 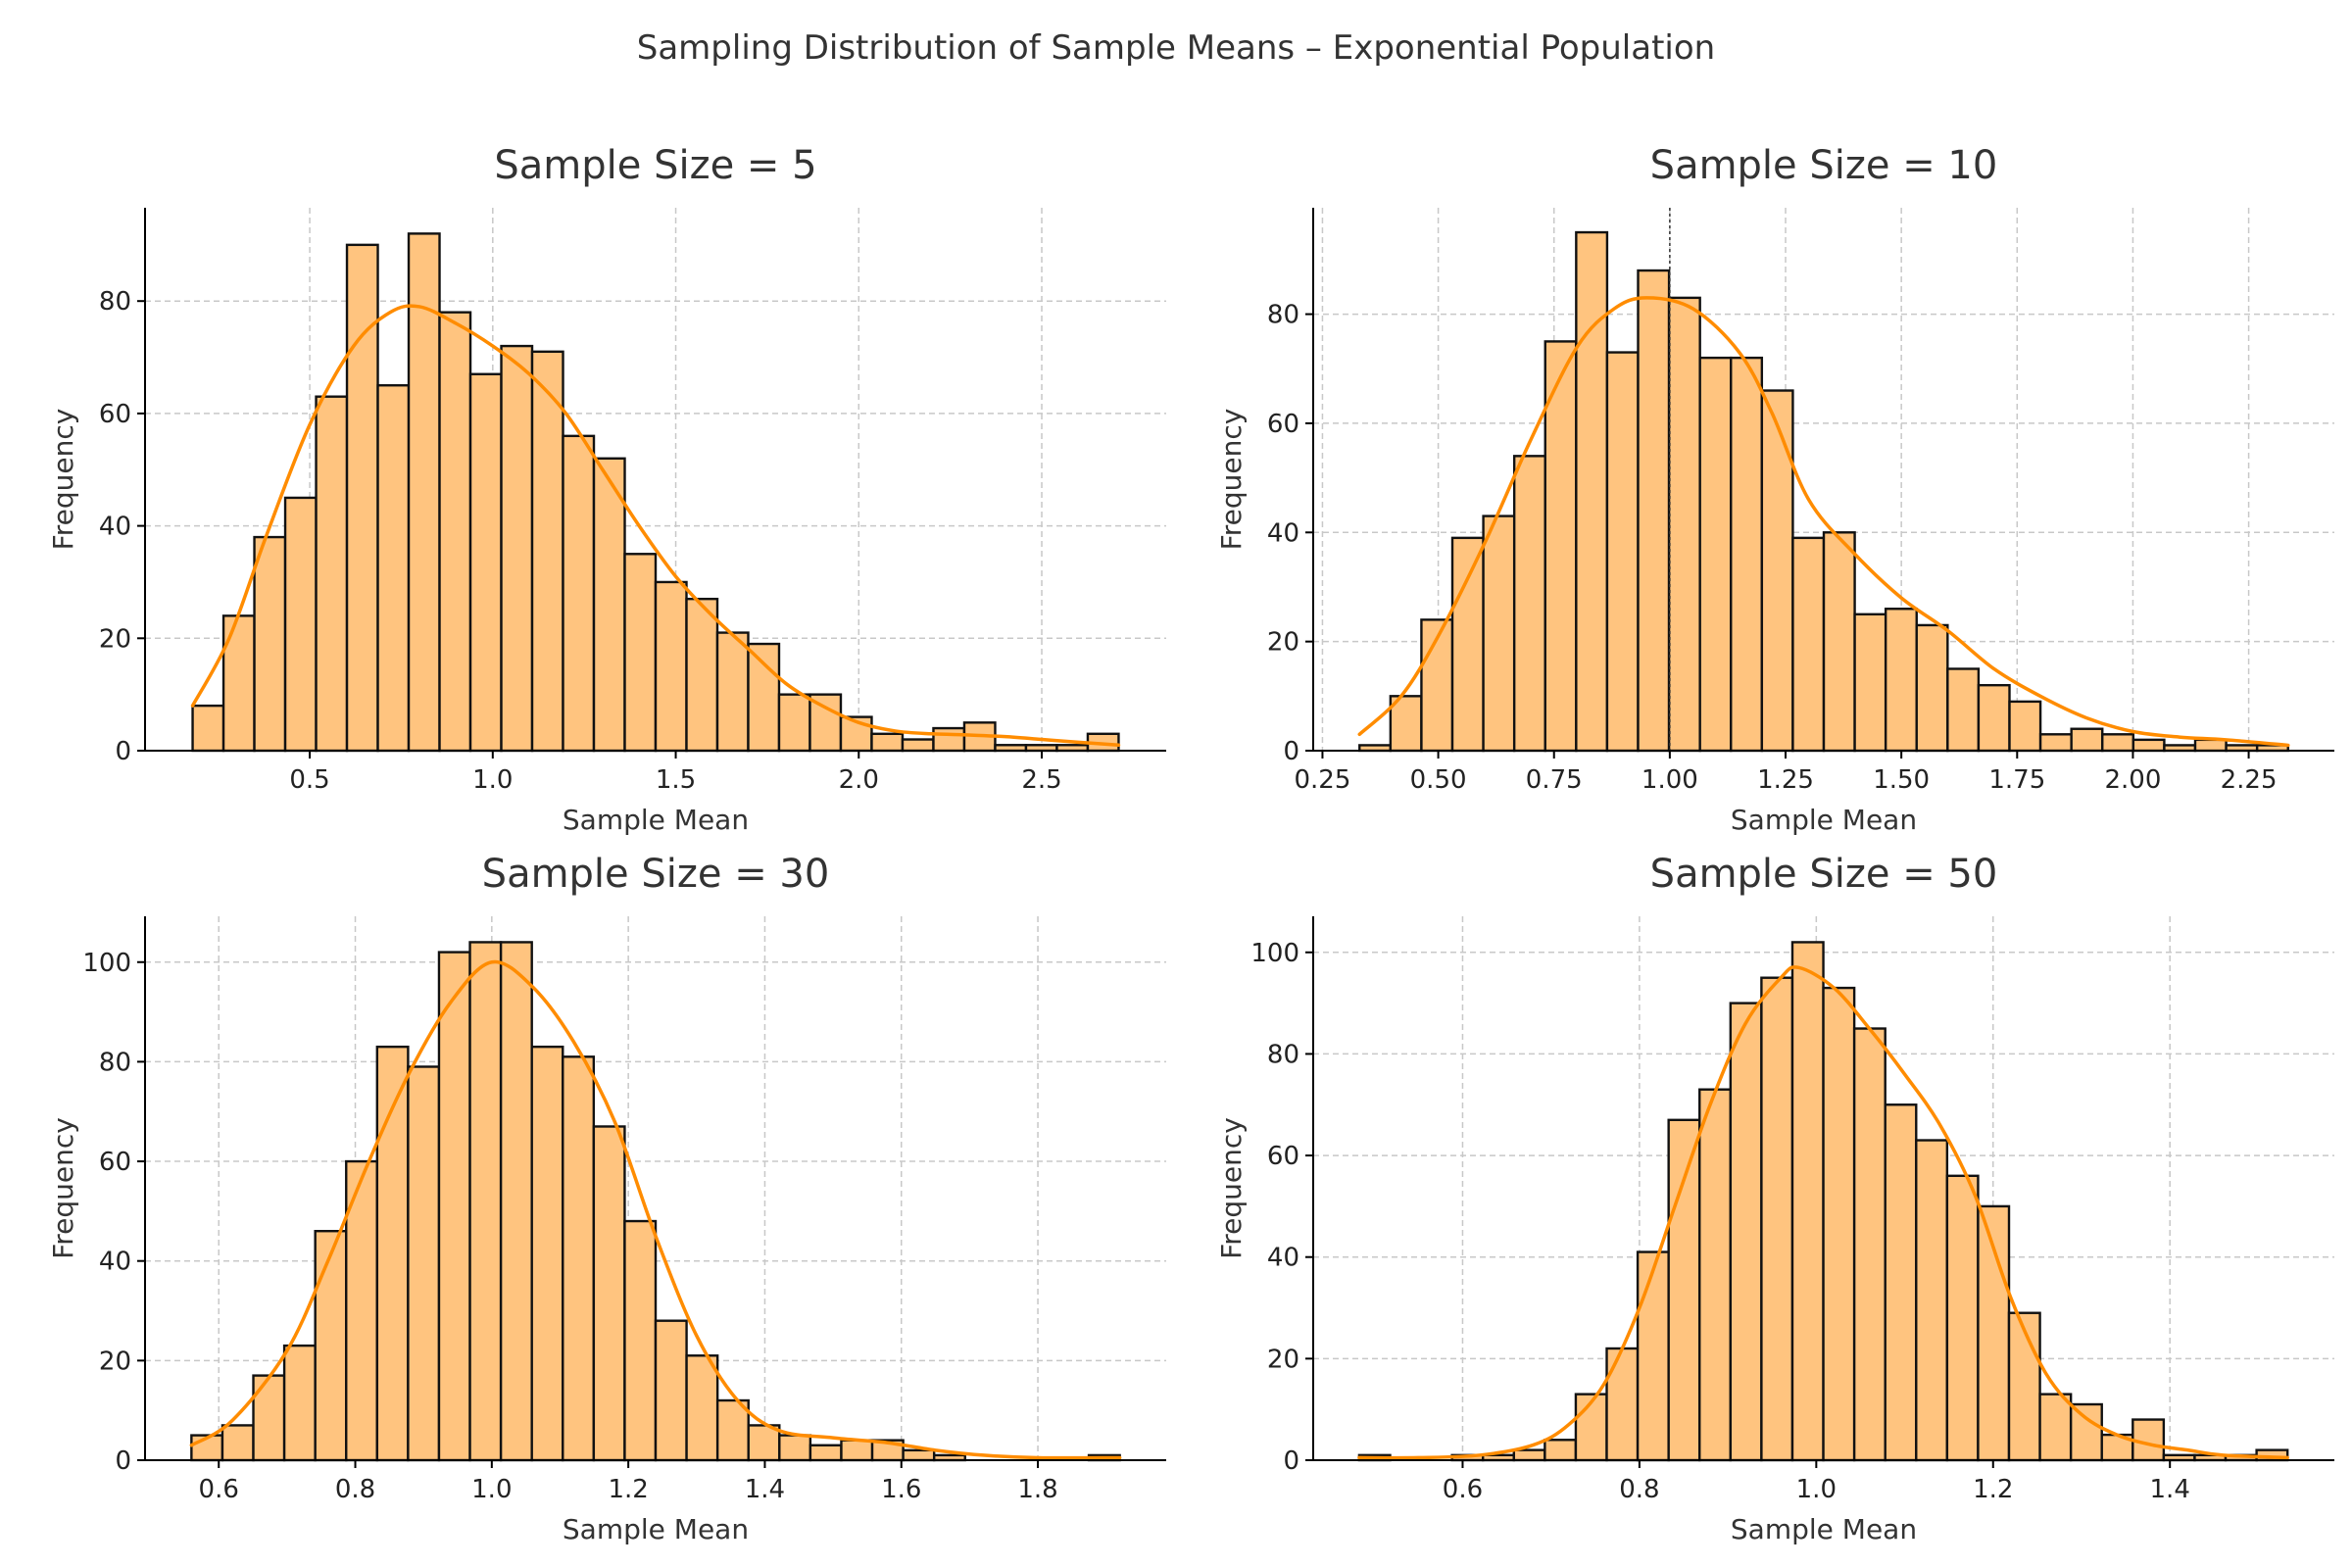 What do you see at coordinates (219, 1489) in the screenshot?
I see `x-tick-label: 0.6` at bounding box center [219, 1489].